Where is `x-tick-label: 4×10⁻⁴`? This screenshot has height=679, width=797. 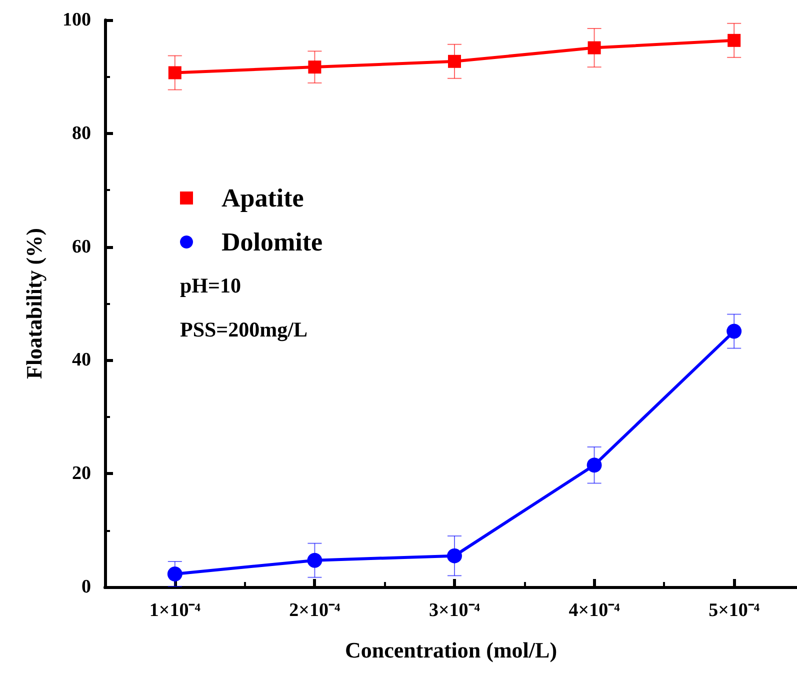 x-tick-label: 4×10⁻⁴ is located at coordinates (594, 610).